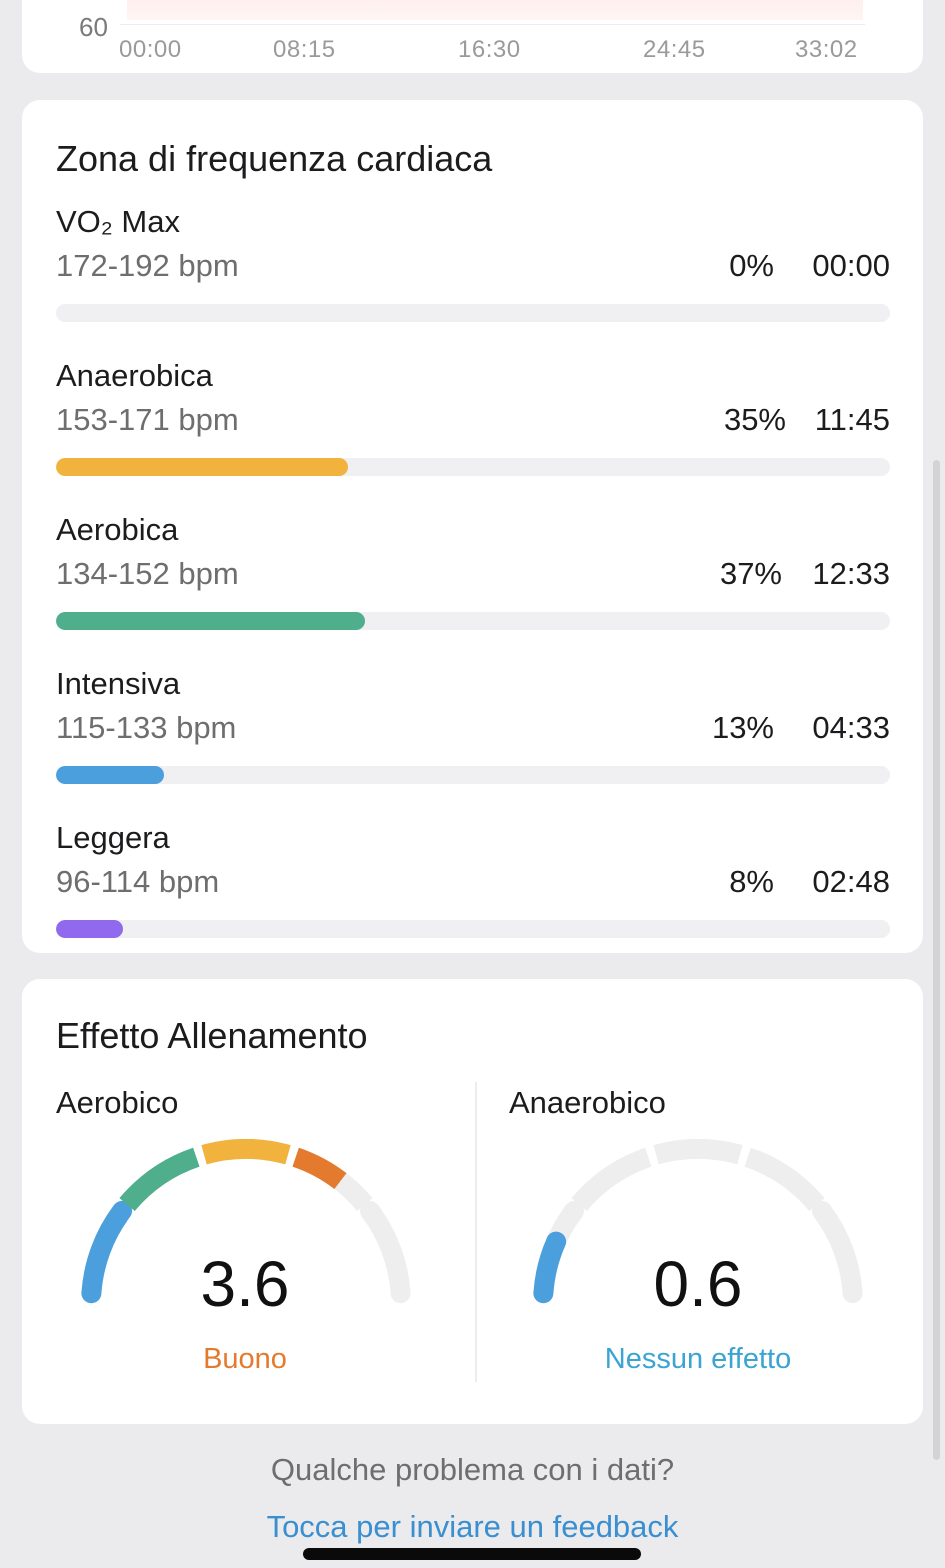  What do you see at coordinates (147, 573) in the screenshot?
I see `zone-range: 134-152 bpm` at bounding box center [147, 573].